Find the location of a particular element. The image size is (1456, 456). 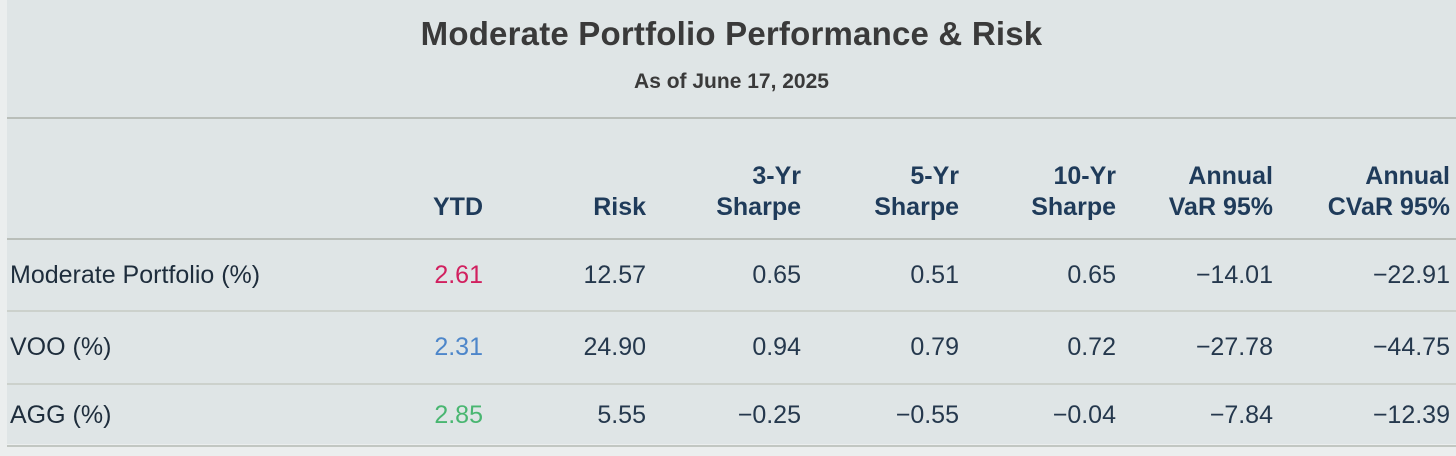

cell-annual-var: −7.84 is located at coordinates (1241, 414).